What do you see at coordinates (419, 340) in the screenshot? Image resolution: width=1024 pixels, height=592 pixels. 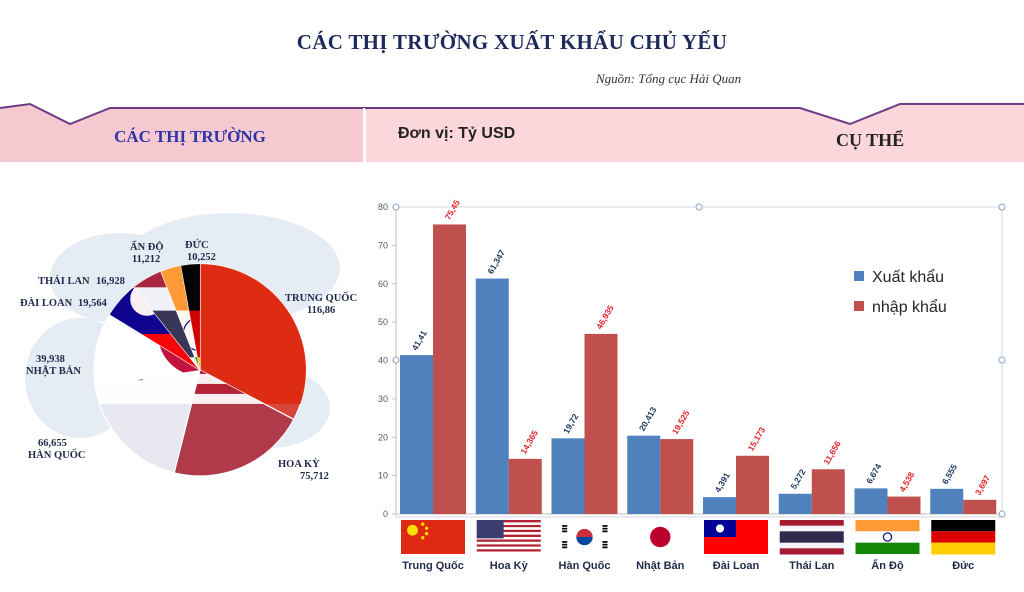 I see `data-label-xuat-khau-trung-quoc: 41,41` at bounding box center [419, 340].